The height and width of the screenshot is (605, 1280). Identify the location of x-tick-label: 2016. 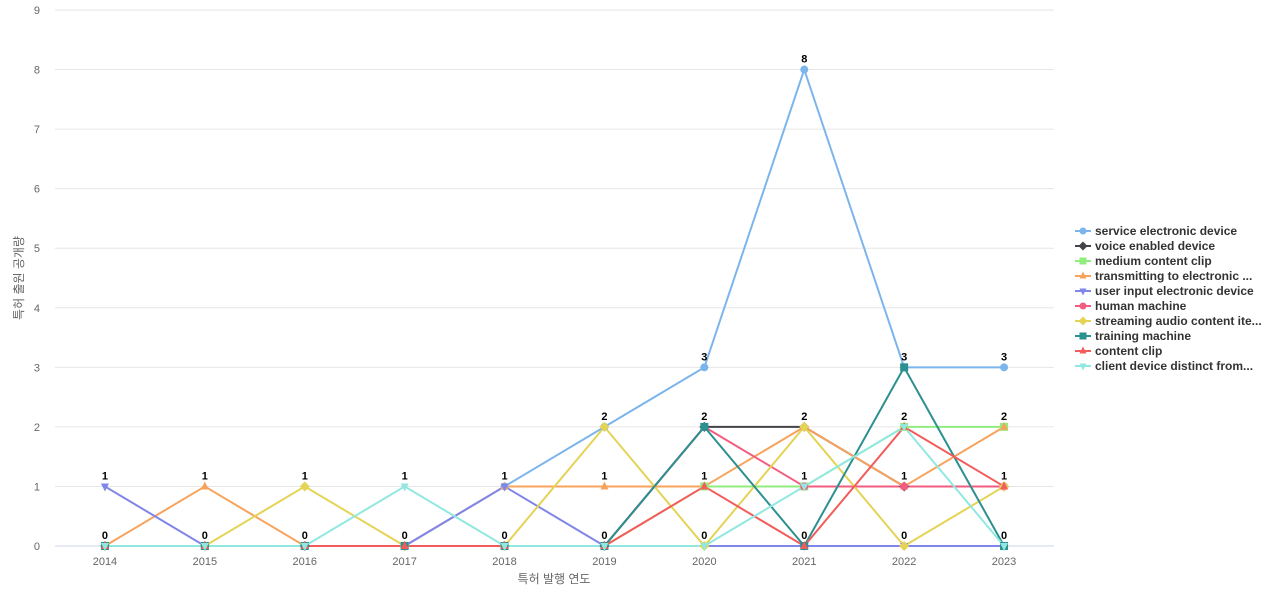
(305, 562).